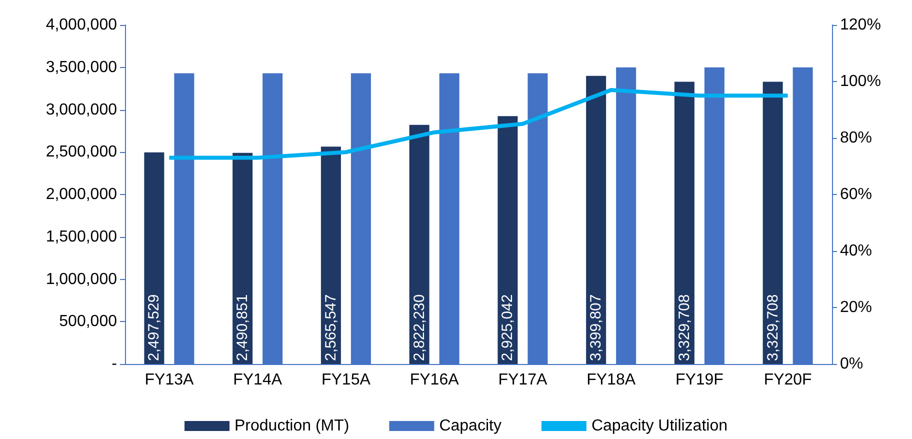 This screenshot has width=912, height=439. What do you see at coordinates (346, 380) in the screenshot?
I see `x-tick-label: FY15A` at bounding box center [346, 380].